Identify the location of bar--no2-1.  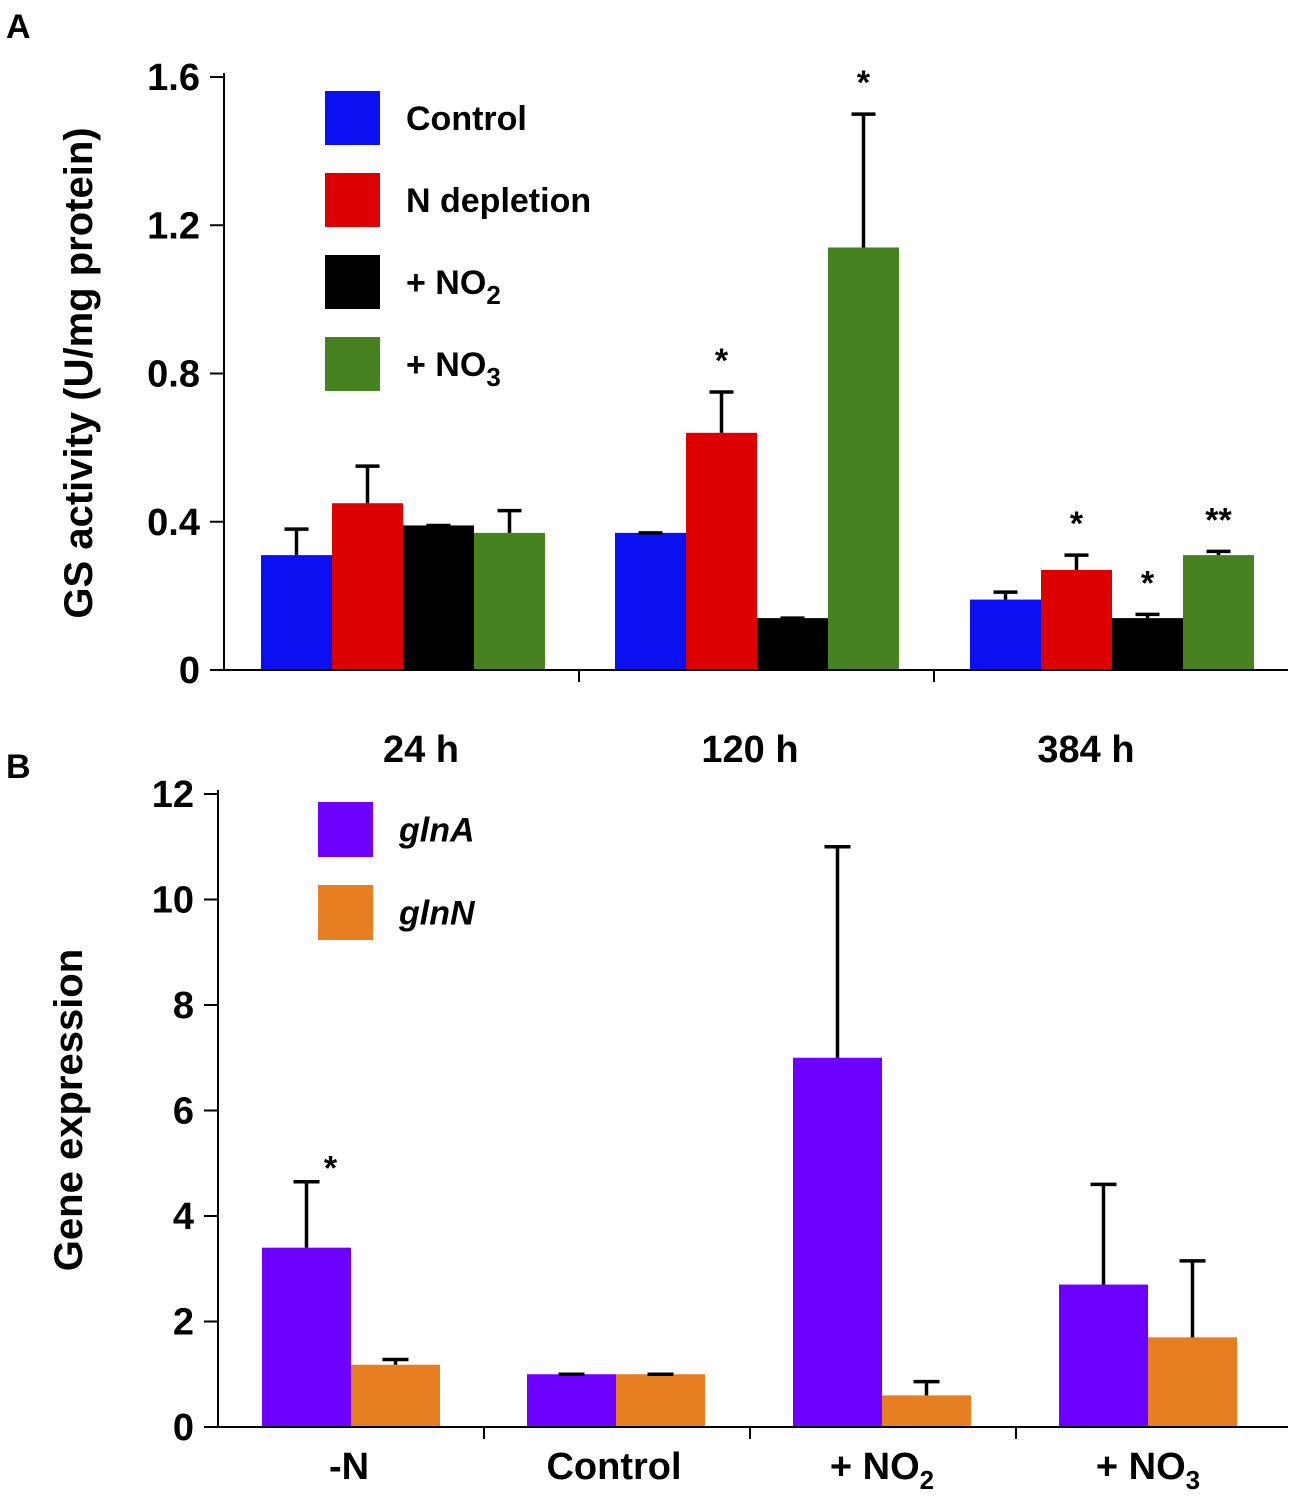
(792, 644).